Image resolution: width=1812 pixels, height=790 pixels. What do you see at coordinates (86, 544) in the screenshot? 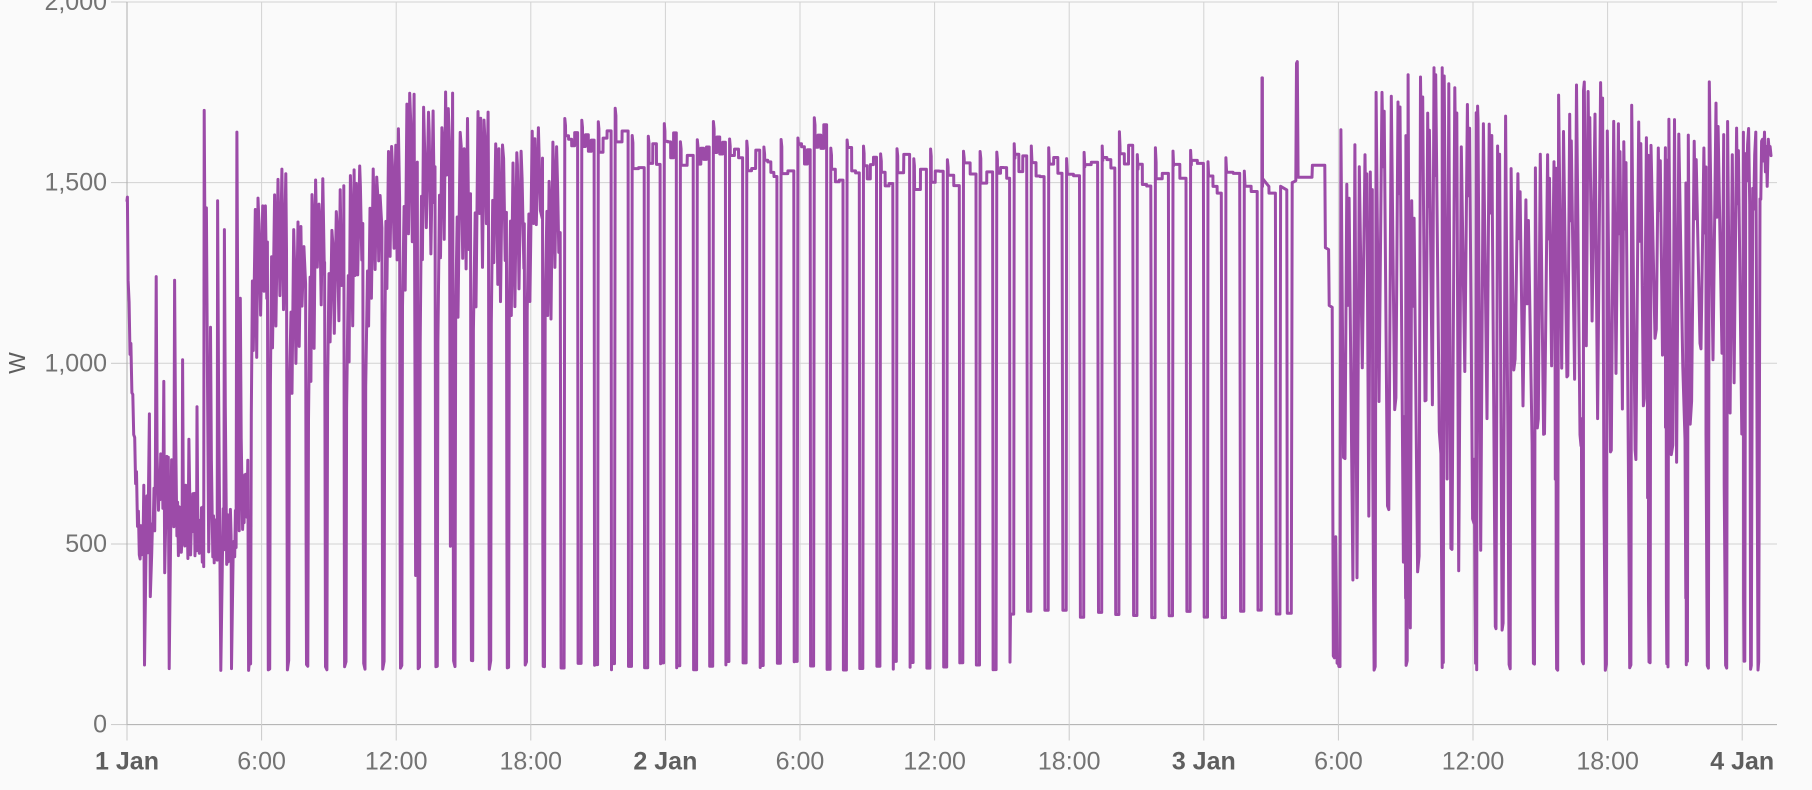
I see `svg-text: 500` at bounding box center [86, 544].